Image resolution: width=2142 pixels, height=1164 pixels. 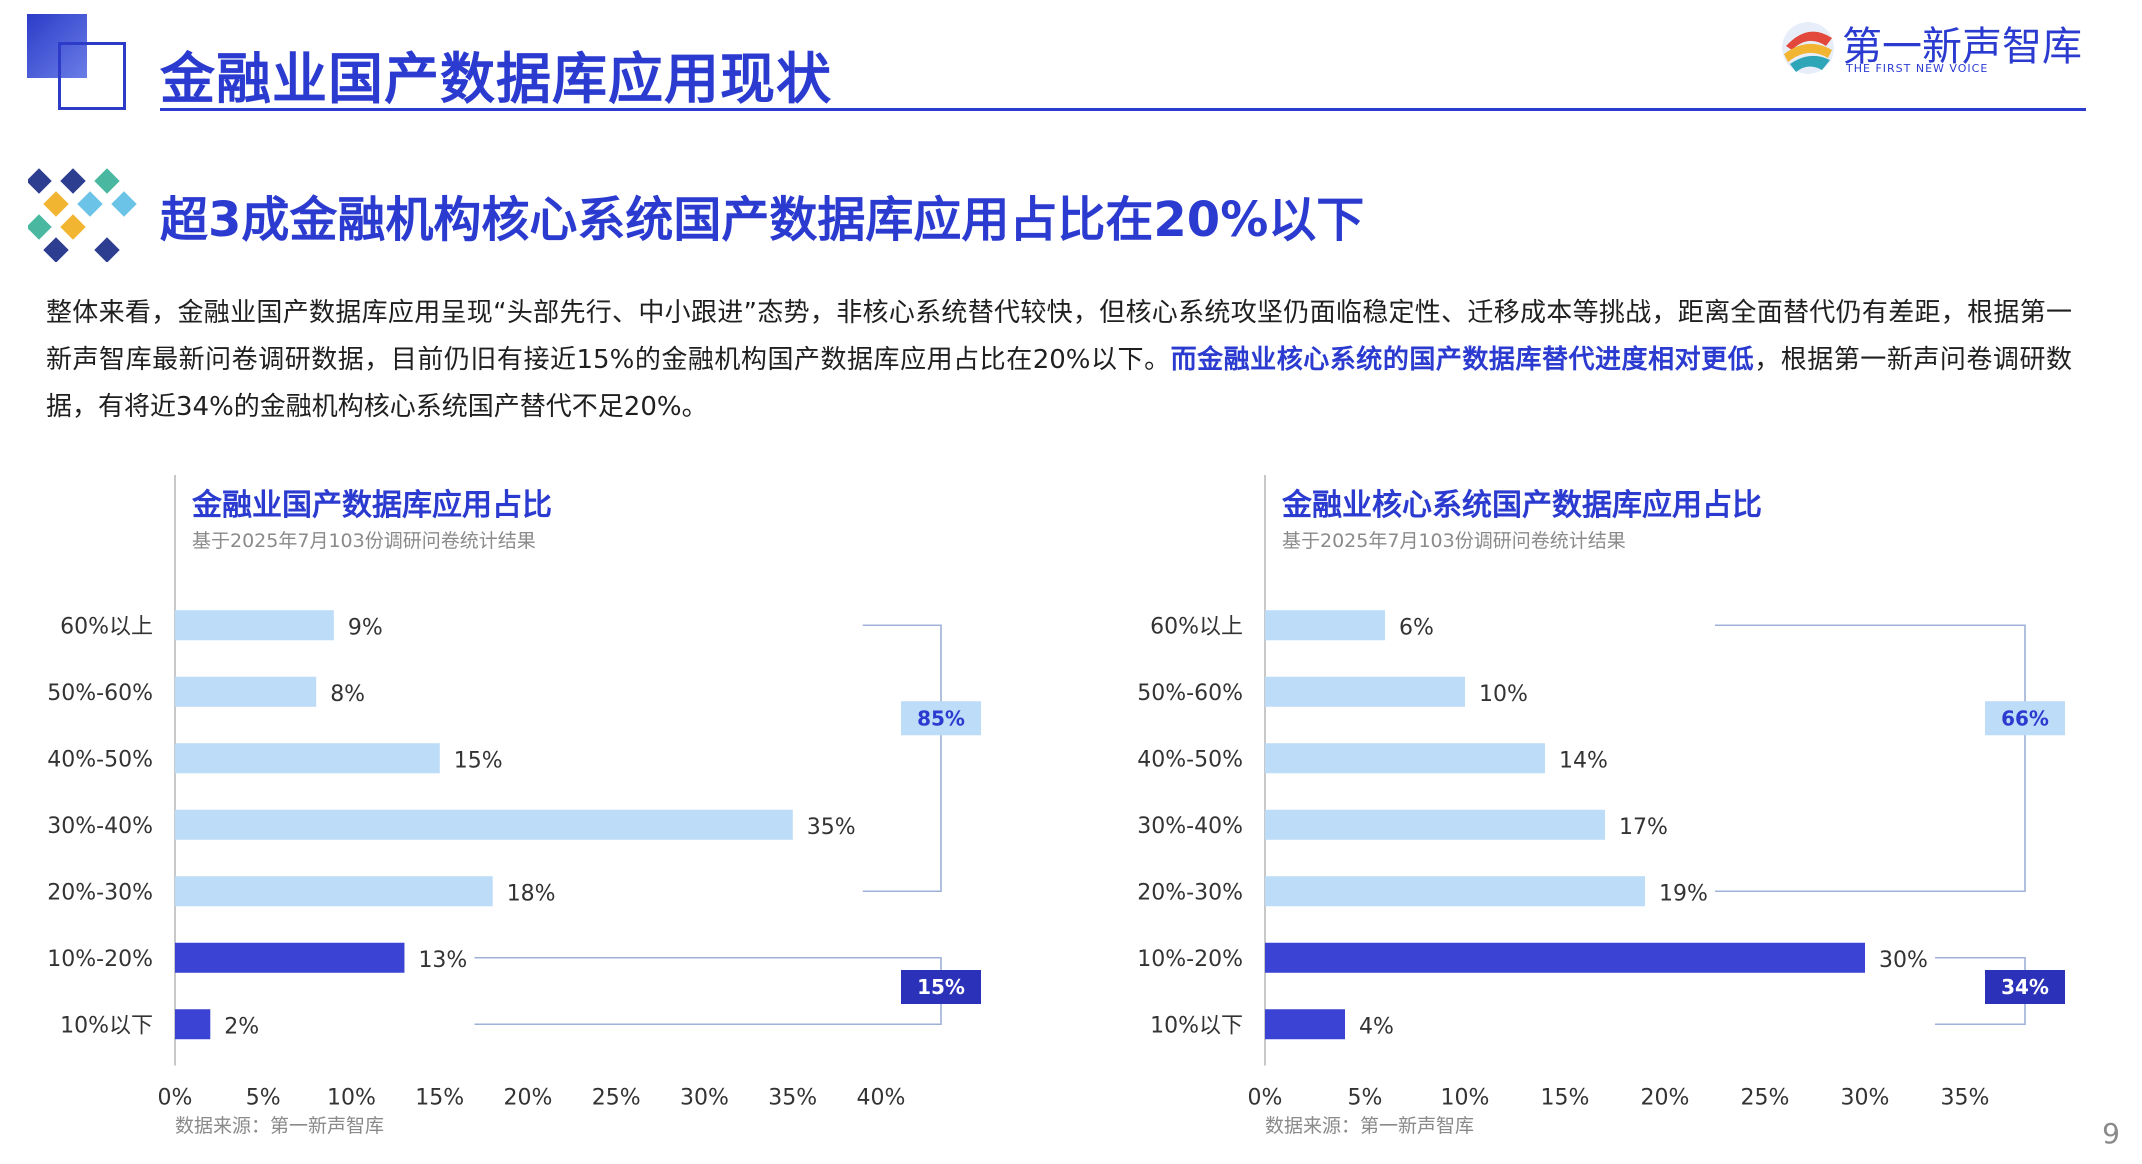 I want to click on chart-1-category-label: 10%-20%, so click(x=1190, y=959).